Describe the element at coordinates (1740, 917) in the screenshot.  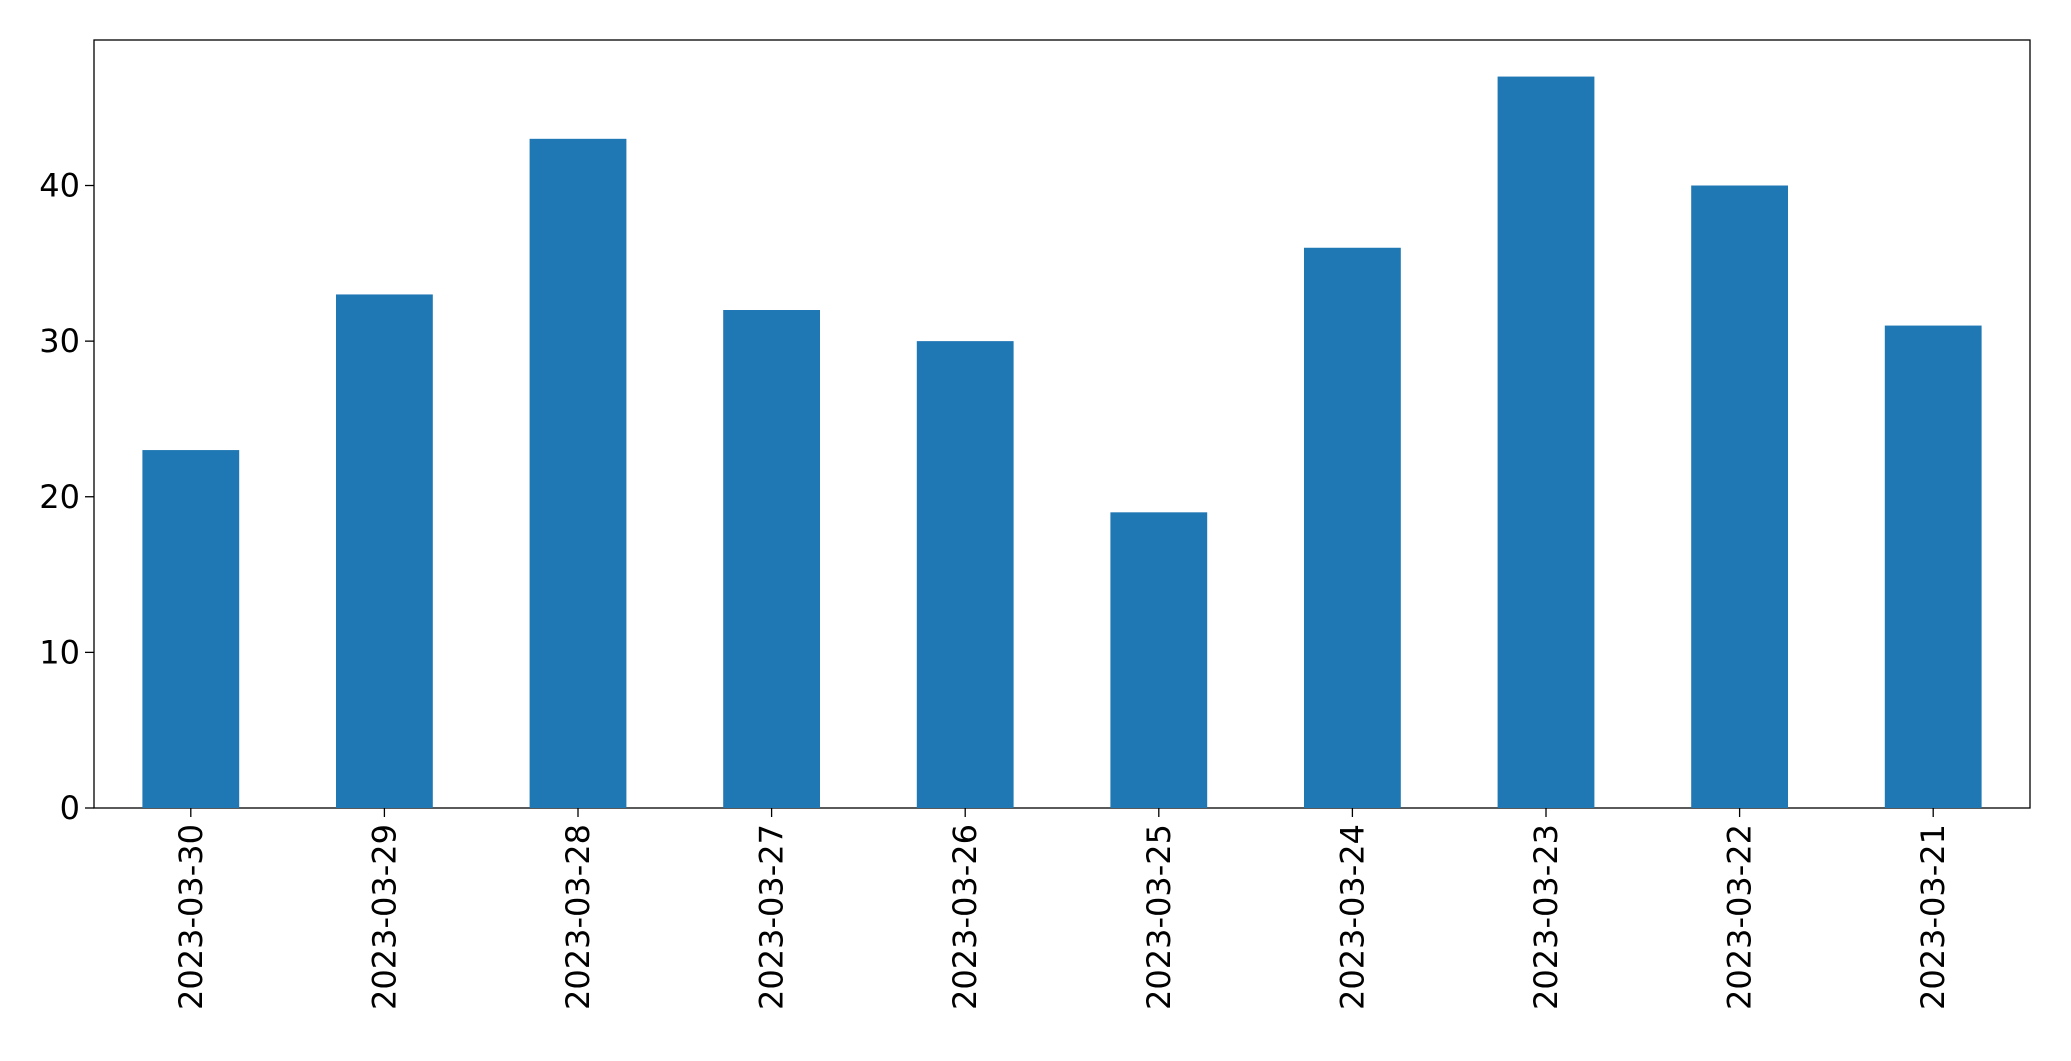
I see `x-tick-label: 2023-03-22` at that location.